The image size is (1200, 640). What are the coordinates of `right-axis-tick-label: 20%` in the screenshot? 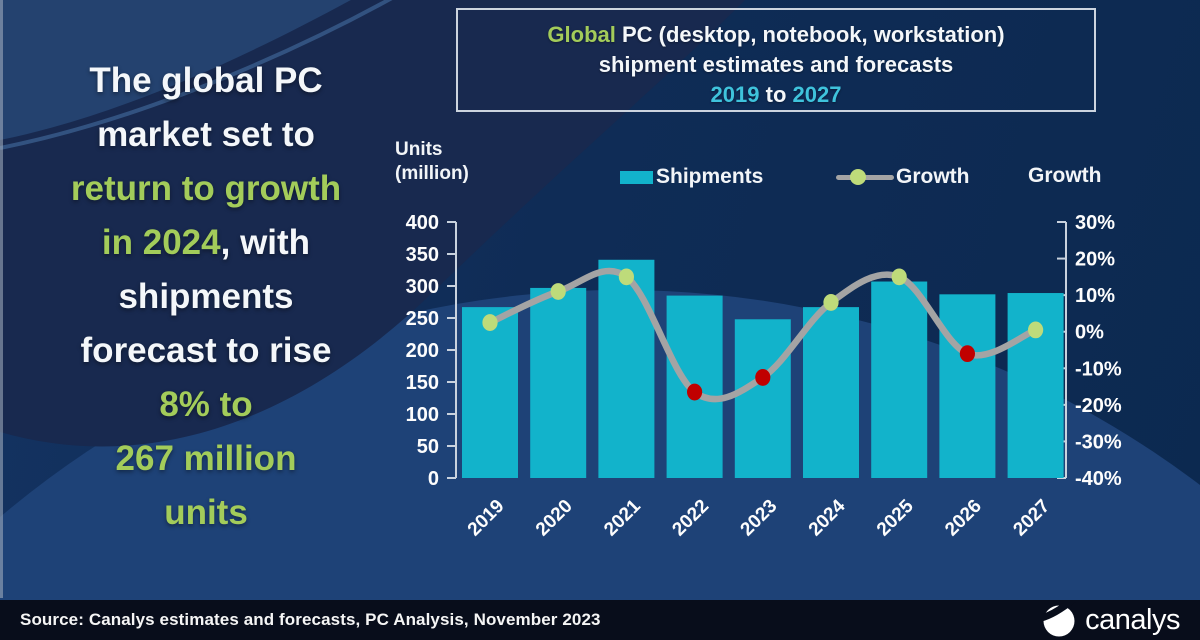 It's located at (1095, 260).